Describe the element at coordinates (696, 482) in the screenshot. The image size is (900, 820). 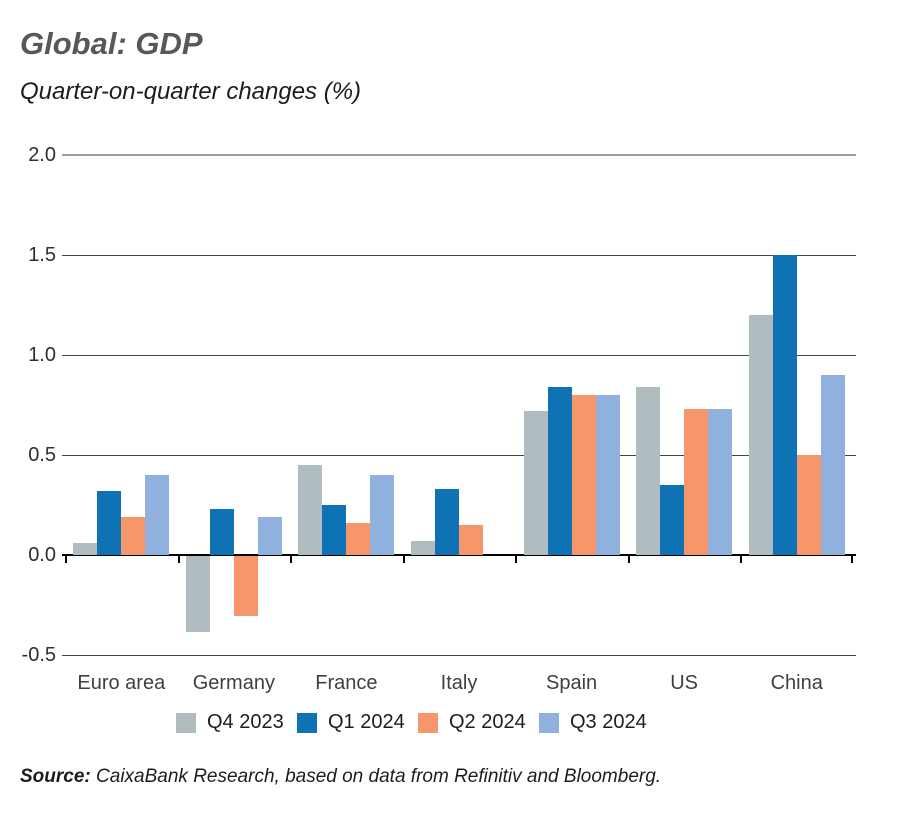
I see `bar-q22024-us` at that location.